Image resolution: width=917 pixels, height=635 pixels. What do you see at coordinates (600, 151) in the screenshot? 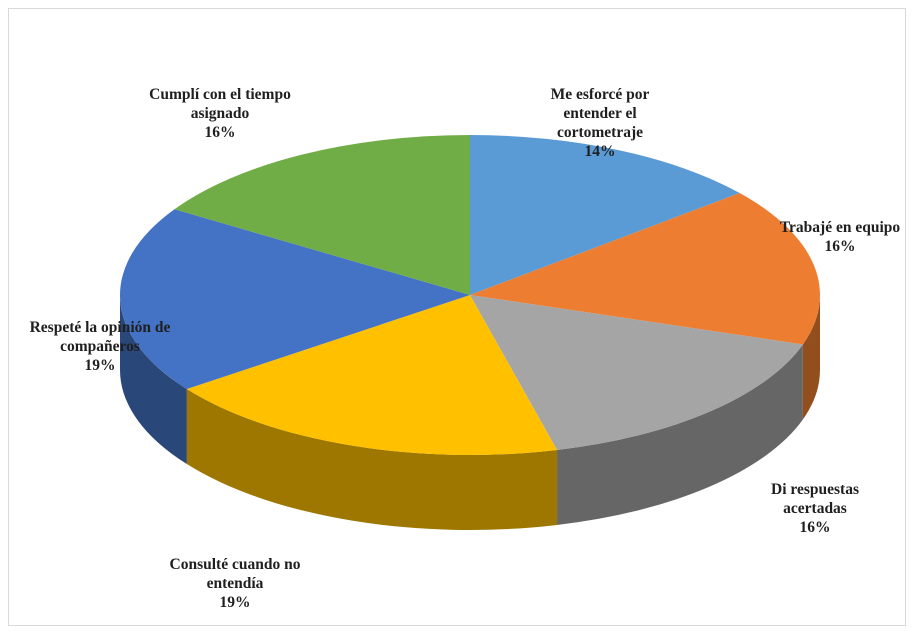
I see `percent-label: 14%` at bounding box center [600, 151].